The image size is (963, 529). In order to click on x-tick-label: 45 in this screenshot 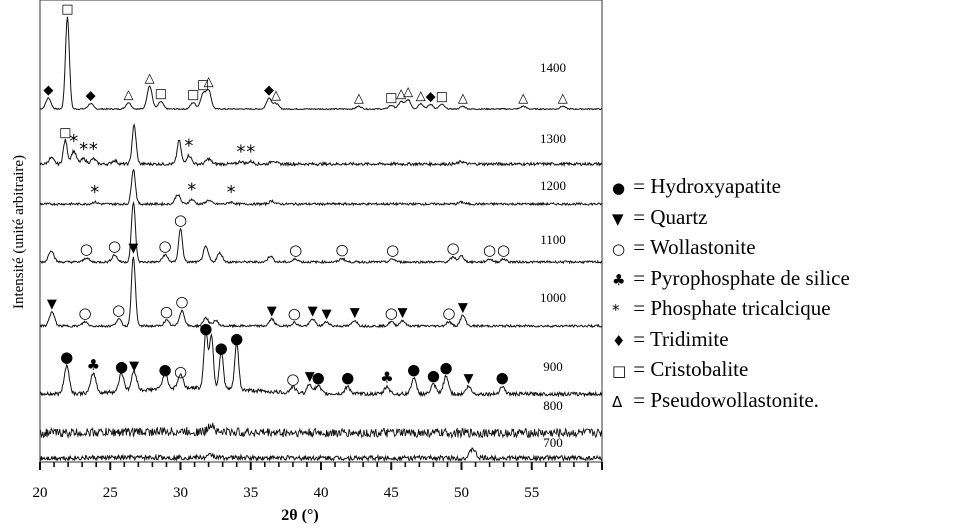, I will do `click(391, 493)`.